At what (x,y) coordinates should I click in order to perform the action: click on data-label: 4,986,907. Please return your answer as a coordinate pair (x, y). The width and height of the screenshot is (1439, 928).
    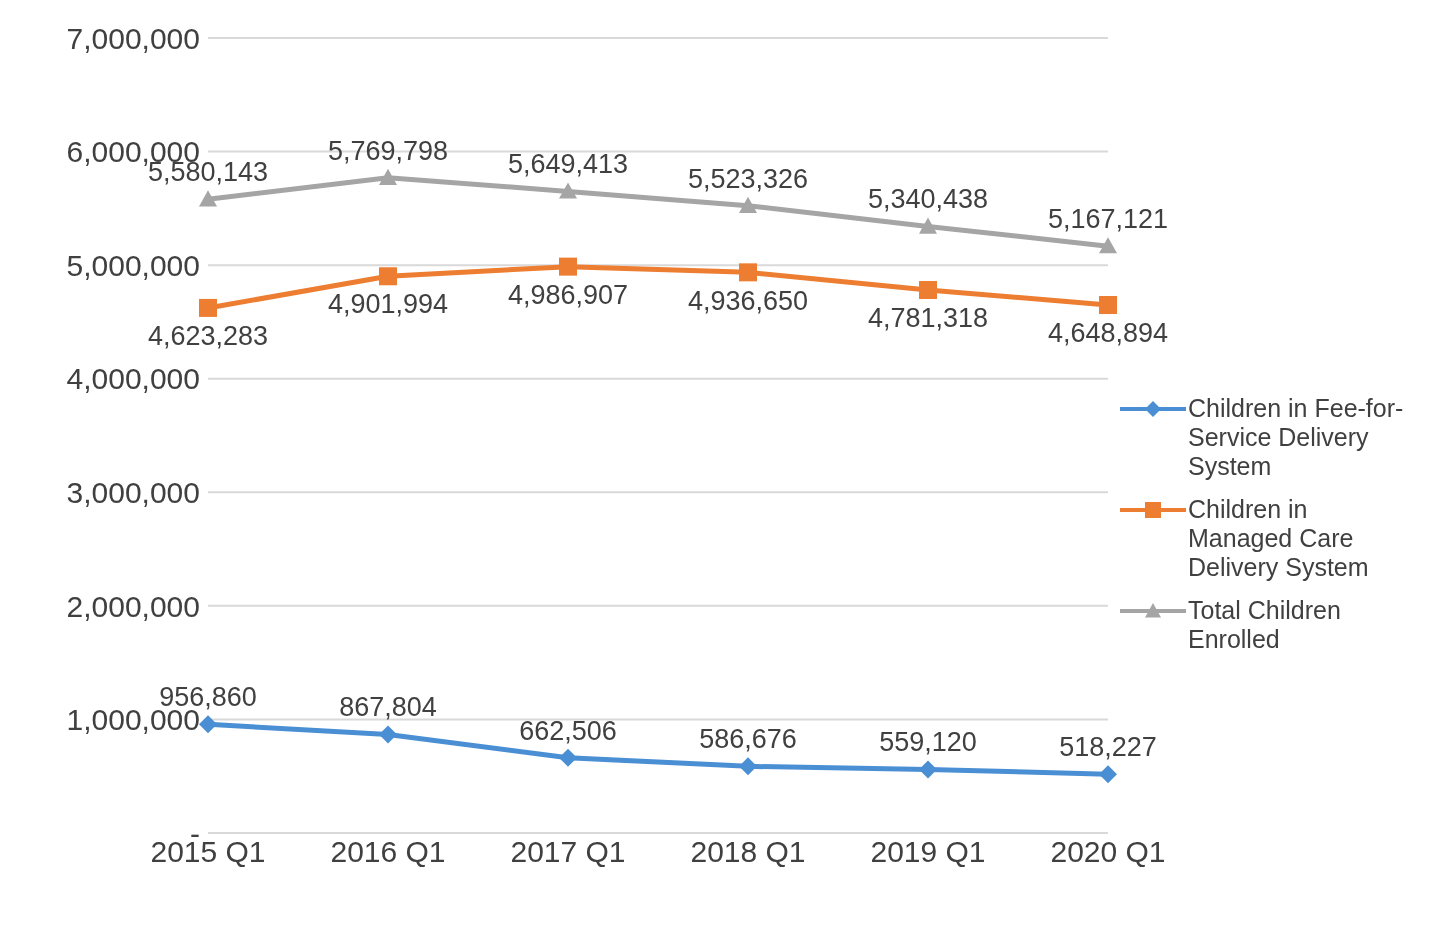
    Looking at the image, I should click on (568, 294).